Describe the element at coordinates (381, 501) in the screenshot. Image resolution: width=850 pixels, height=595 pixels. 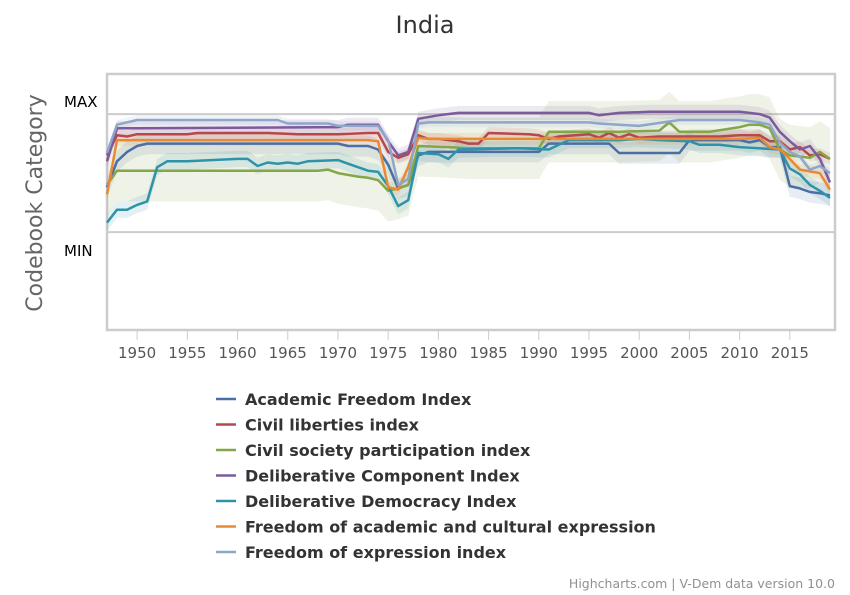
I see `legend-label: Deliberative Democracy Index` at that location.